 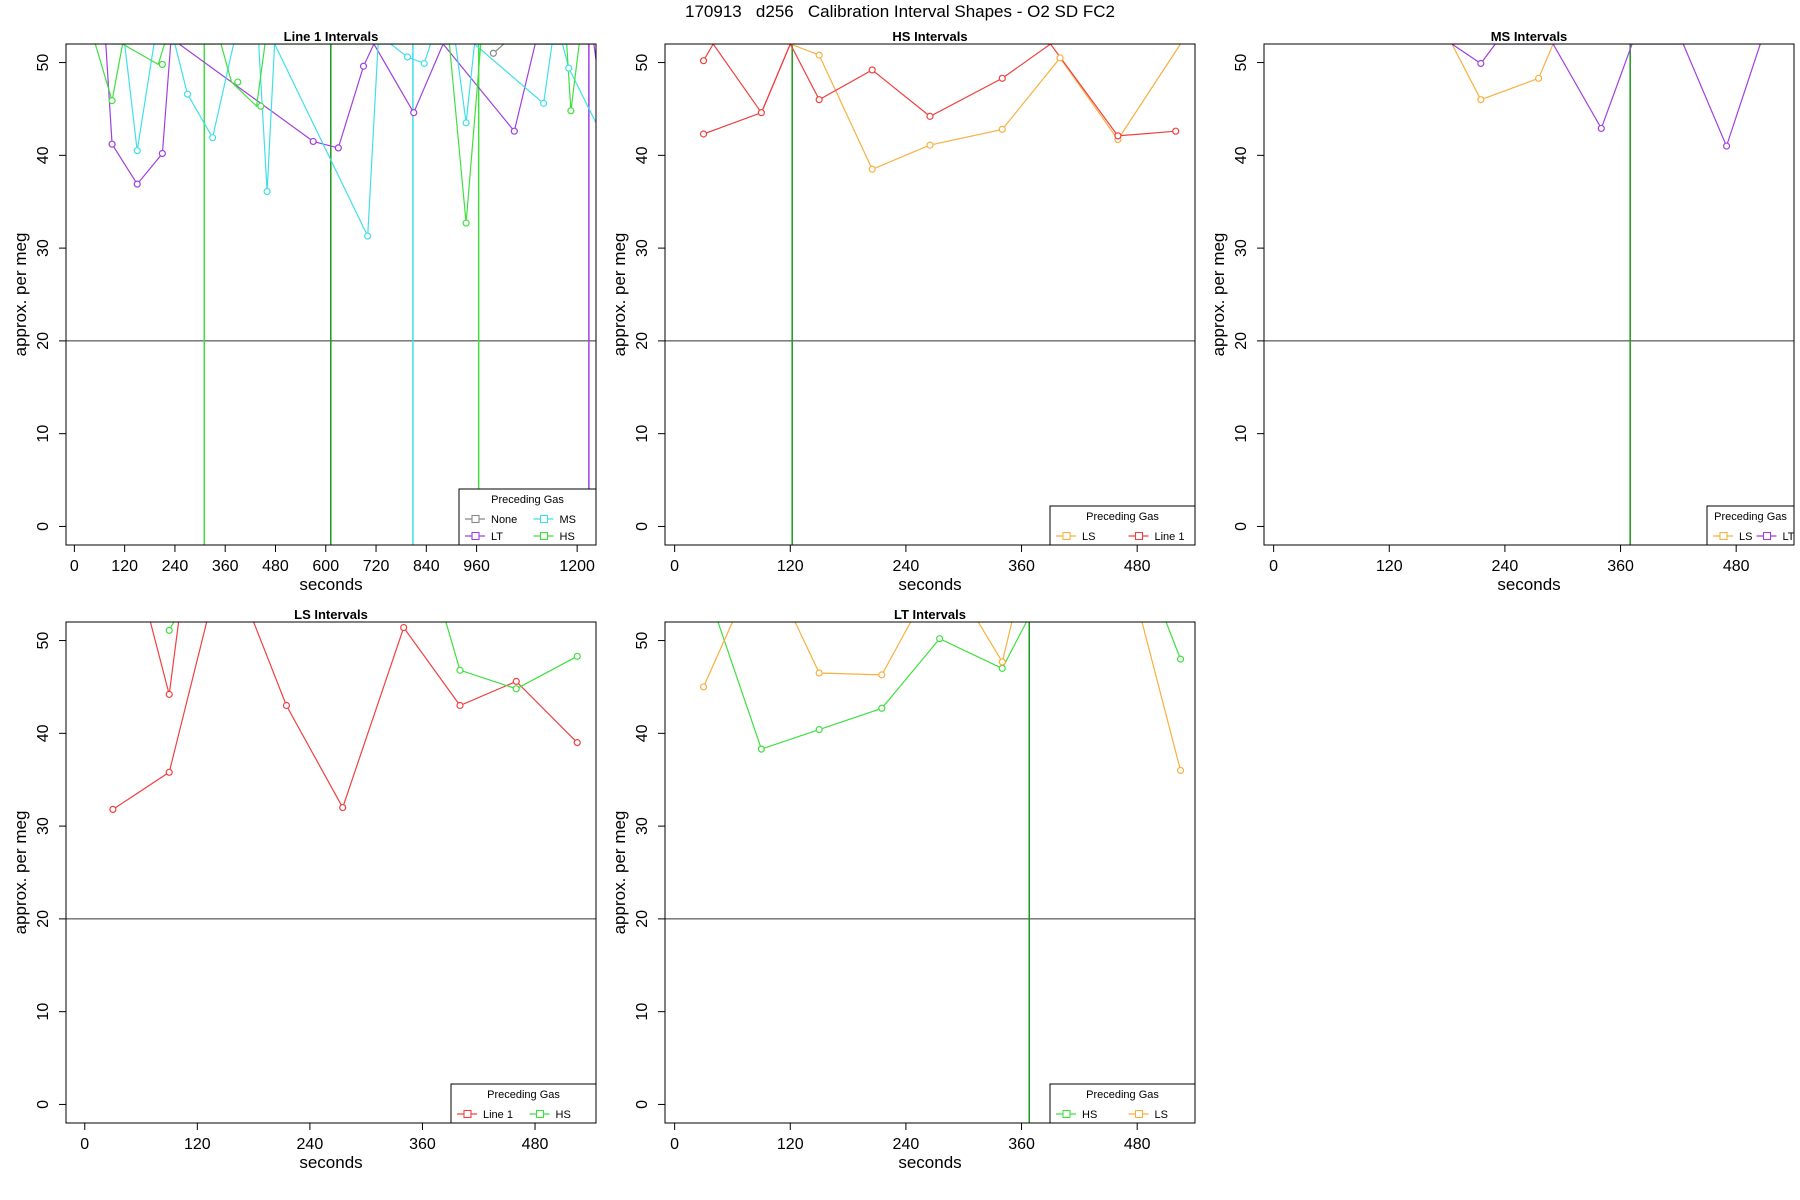 What do you see at coordinates (476, 566) in the screenshot?
I see `x-tick-label: 960` at bounding box center [476, 566].